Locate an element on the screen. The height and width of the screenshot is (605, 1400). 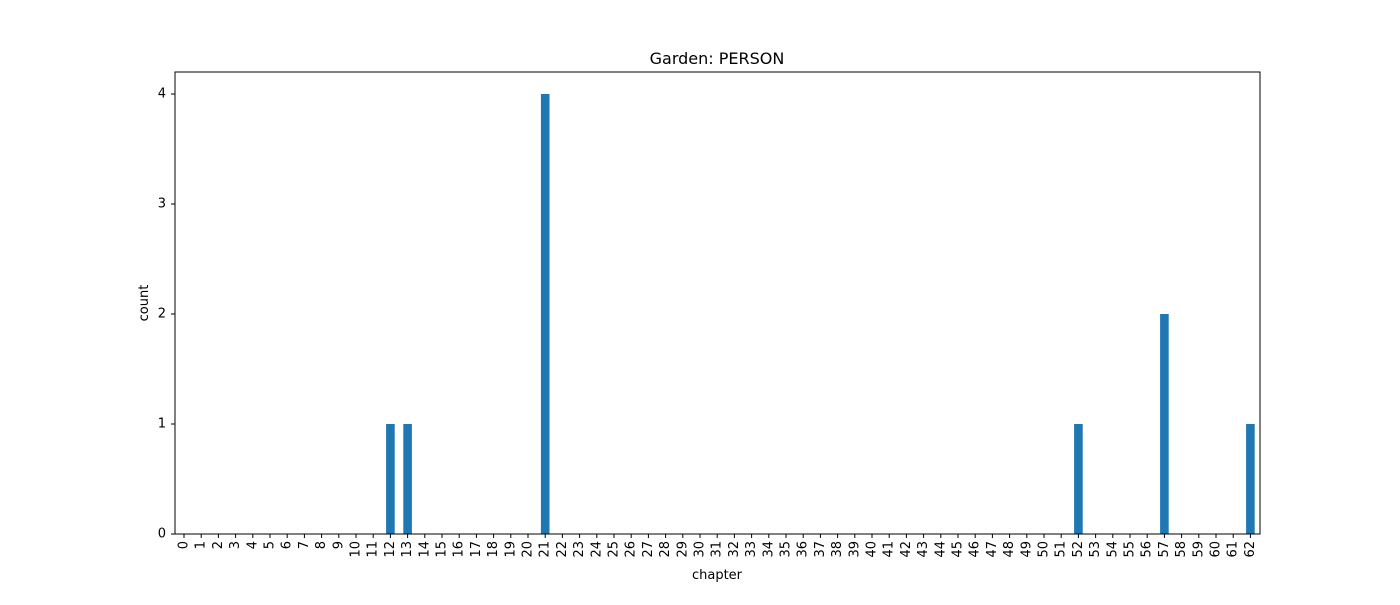
x-tick-label: 25 is located at coordinates (614, 549).